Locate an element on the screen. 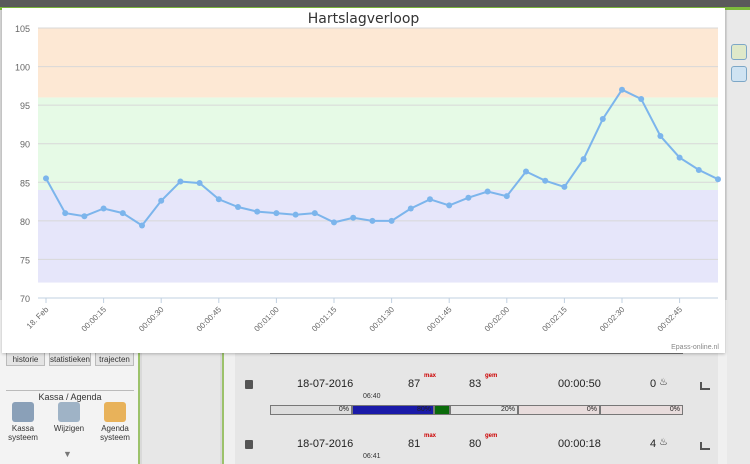  plot-band is located at coordinates (378, 63).